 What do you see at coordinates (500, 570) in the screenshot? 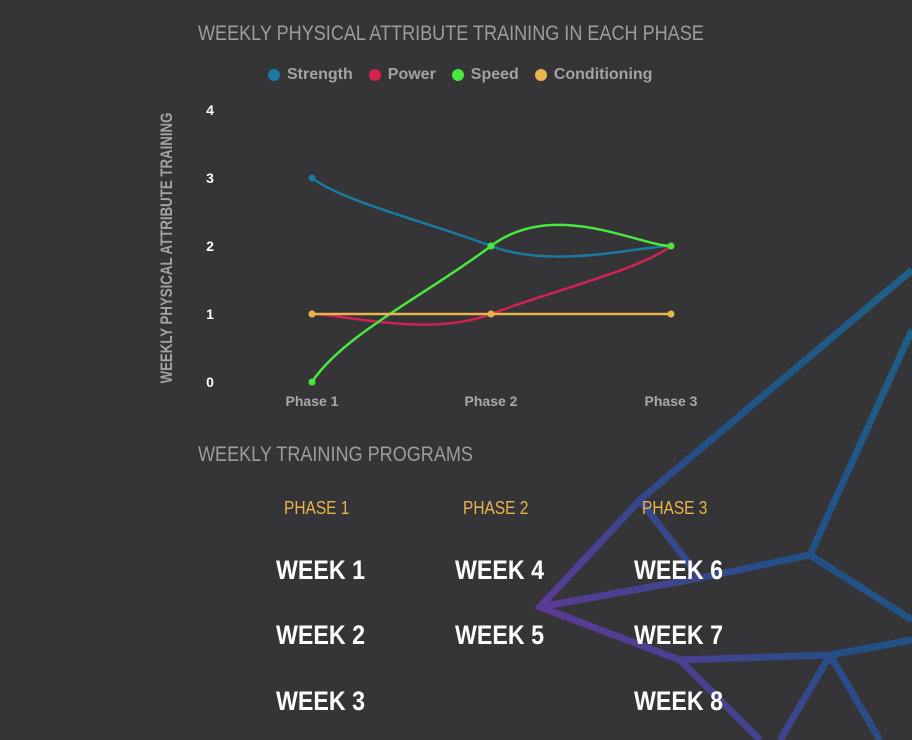
I see `week-label: WEEK 4` at bounding box center [500, 570].